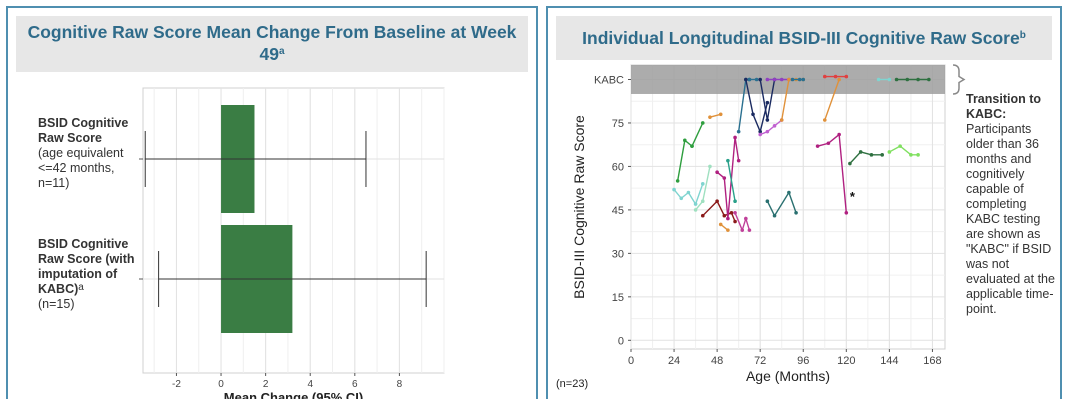 This screenshot has height=399, width=1067. What do you see at coordinates (1003, 106) in the screenshot?
I see `note-bold: Transition to KABC:` at bounding box center [1003, 106].